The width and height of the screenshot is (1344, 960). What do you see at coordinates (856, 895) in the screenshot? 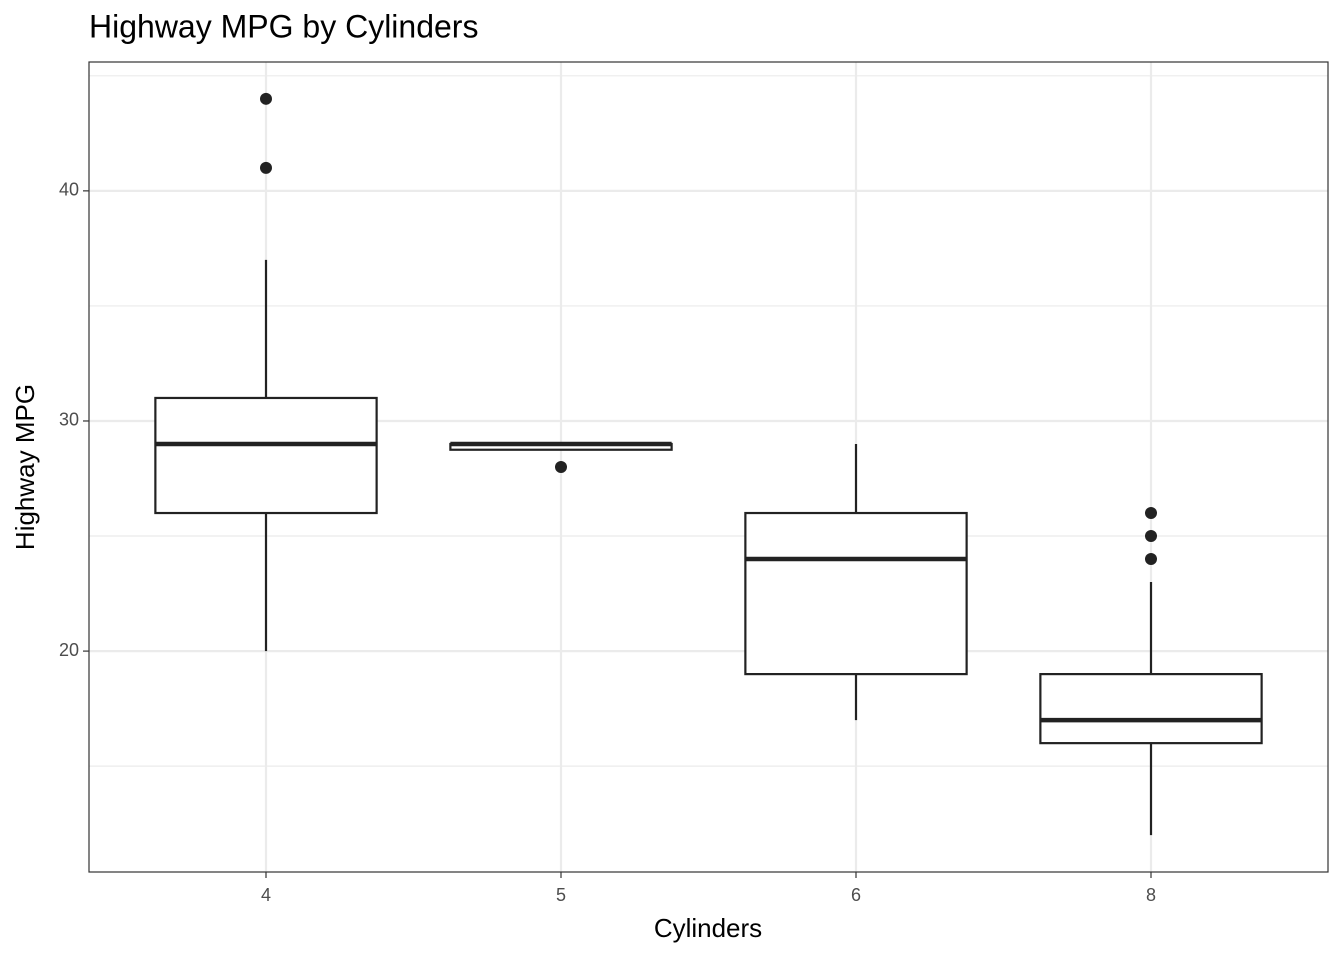
I see `x-tick-label: 6` at bounding box center [856, 895].